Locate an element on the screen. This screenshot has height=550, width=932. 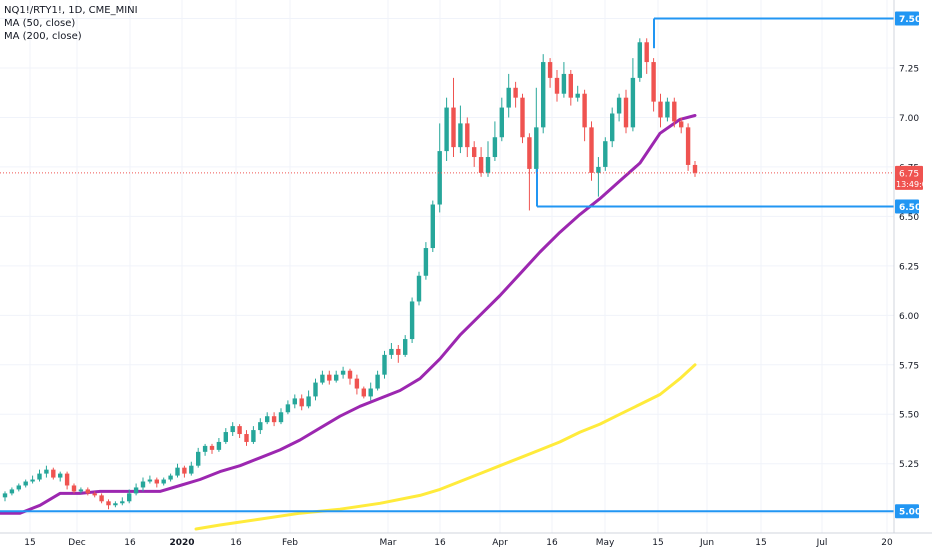
time-tick-label: May is located at coordinates (605, 543).